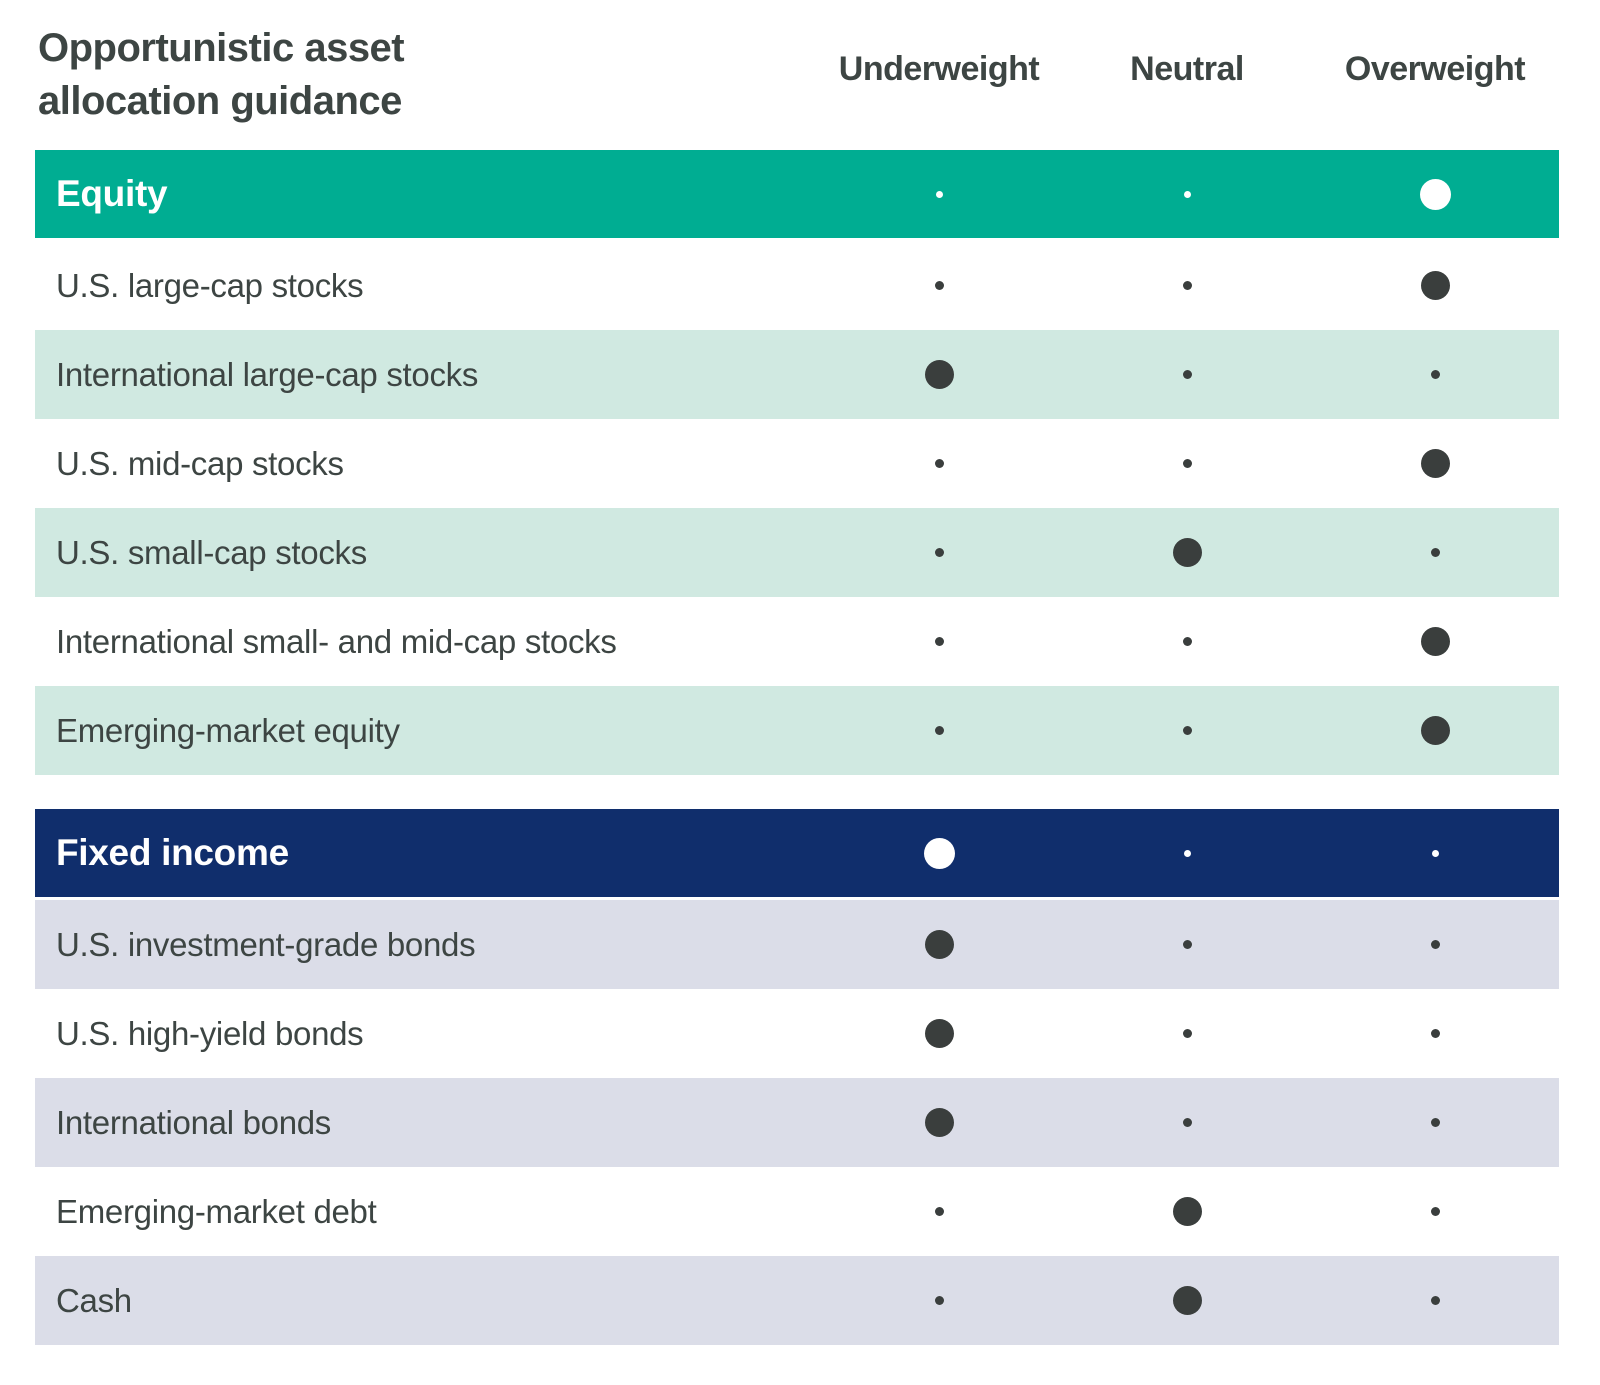 The width and height of the screenshot is (1600, 1385). Describe the element at coordinates (216, 1211) in the screenshot. I see `row-label: Emerging-market debt` at that location.